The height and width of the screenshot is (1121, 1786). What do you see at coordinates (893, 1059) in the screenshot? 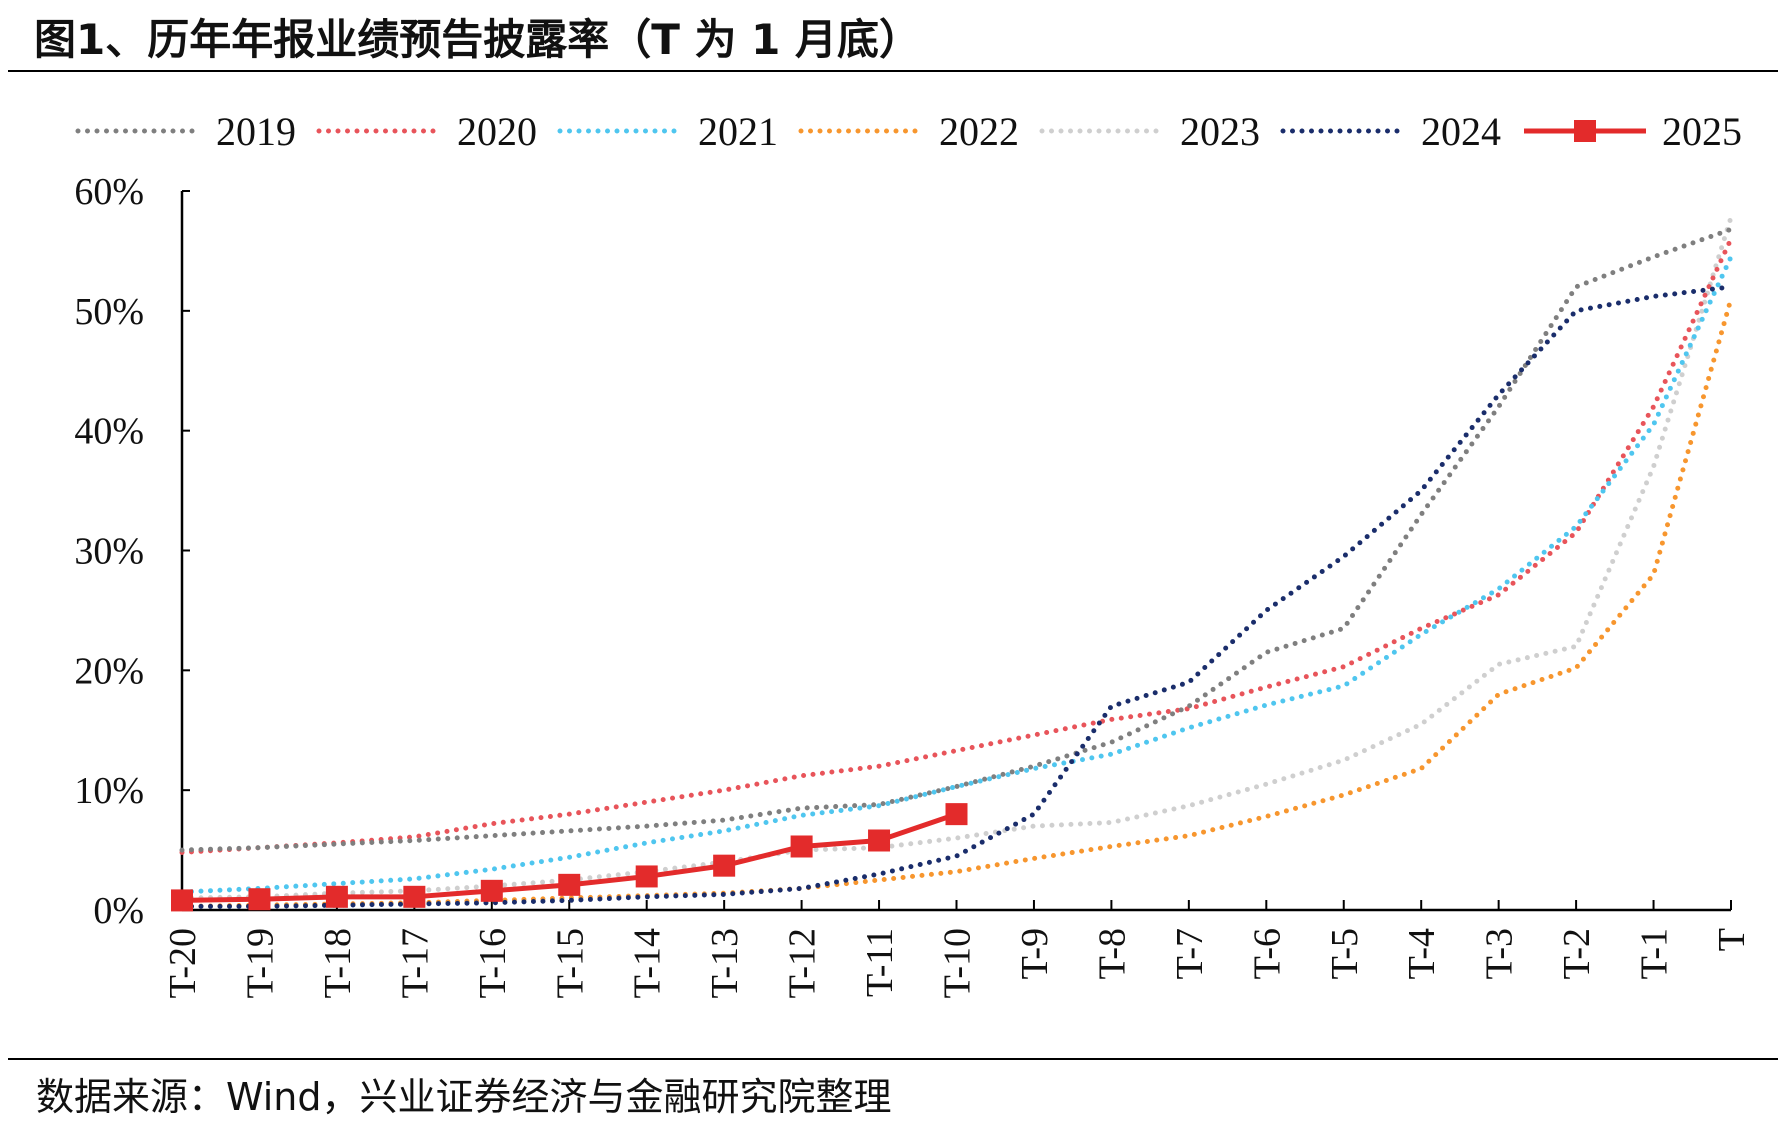
I see `footer-divider` at bounding box center [893, 1059].